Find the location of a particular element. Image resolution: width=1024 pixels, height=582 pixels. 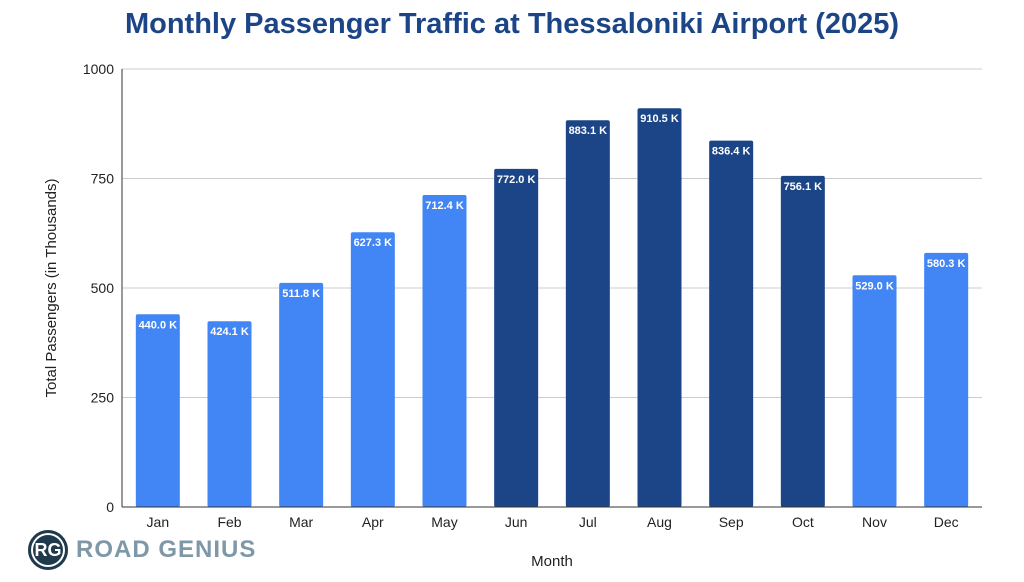

y-tick-label: 750 is located at coordinates (103, 179).